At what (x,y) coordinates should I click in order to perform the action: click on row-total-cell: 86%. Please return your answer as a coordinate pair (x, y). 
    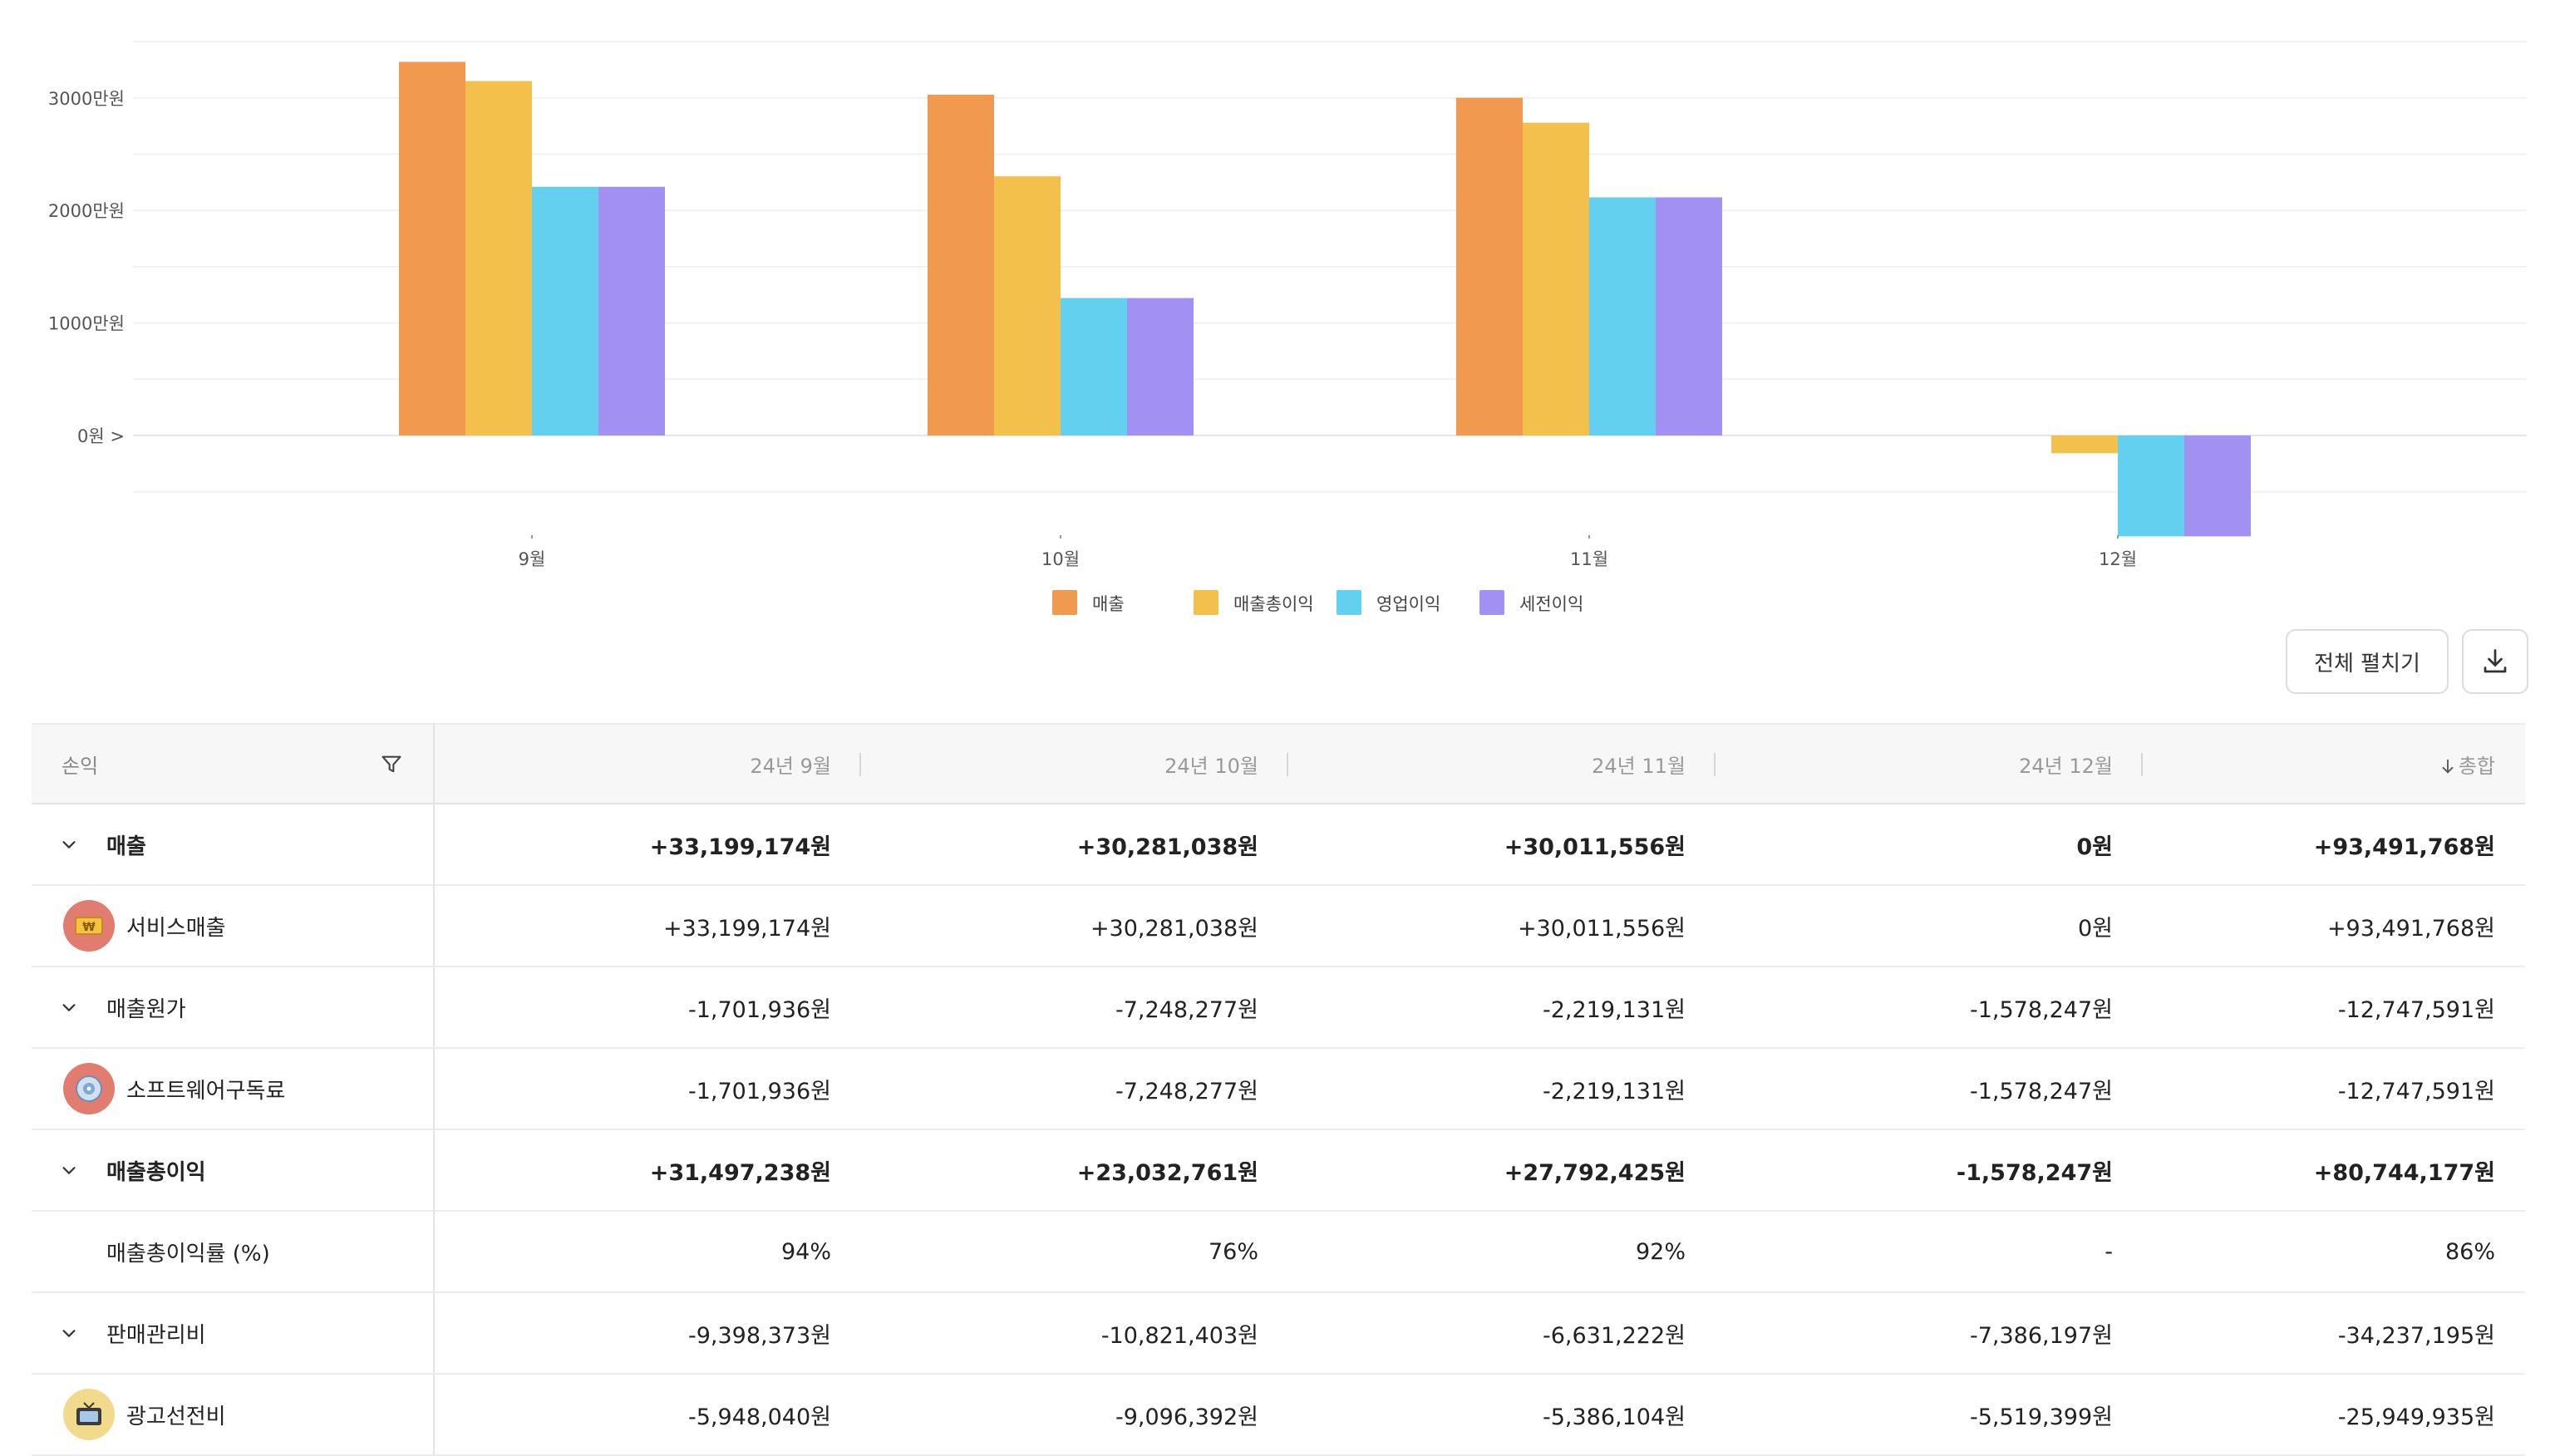
    Looking at the image, I should click on (2469, 1251).